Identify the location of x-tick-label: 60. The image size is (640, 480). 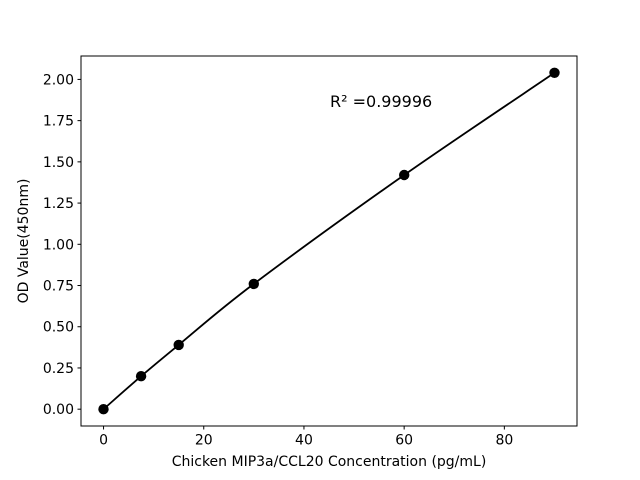
(404, 441).